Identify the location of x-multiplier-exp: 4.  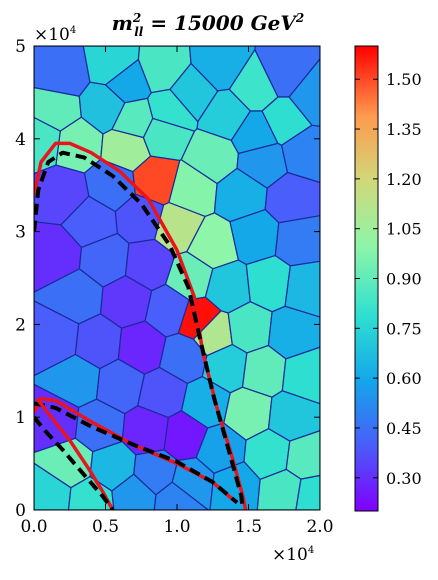
(311, 550).